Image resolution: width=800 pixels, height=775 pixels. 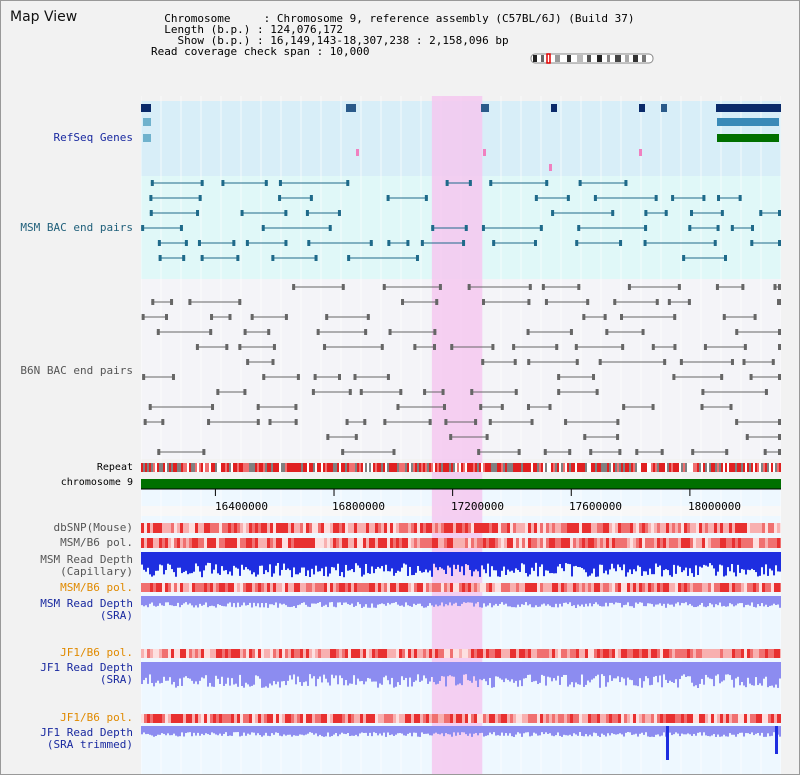 What do you see at coordinates (93, 137) in the screenshot?
I see `refseq-genes-label: RefSeq Genes` at bounding box center [93, 137].